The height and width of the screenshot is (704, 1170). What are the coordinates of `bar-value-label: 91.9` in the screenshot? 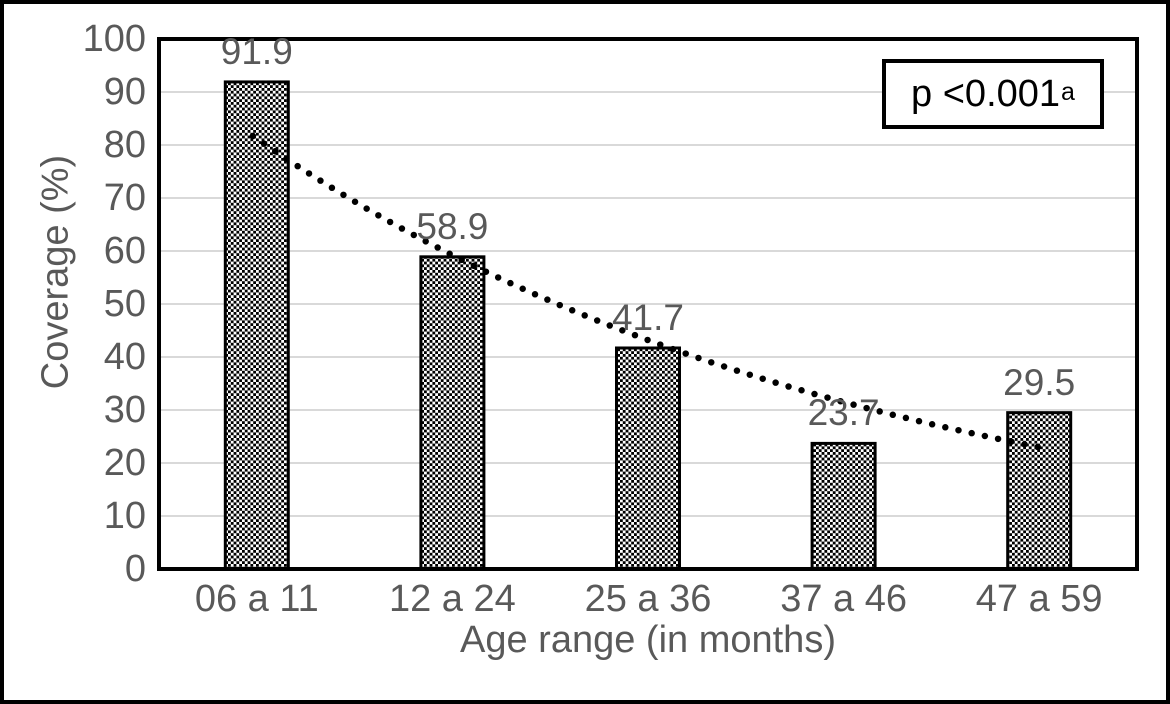 It's located at (256, 51).